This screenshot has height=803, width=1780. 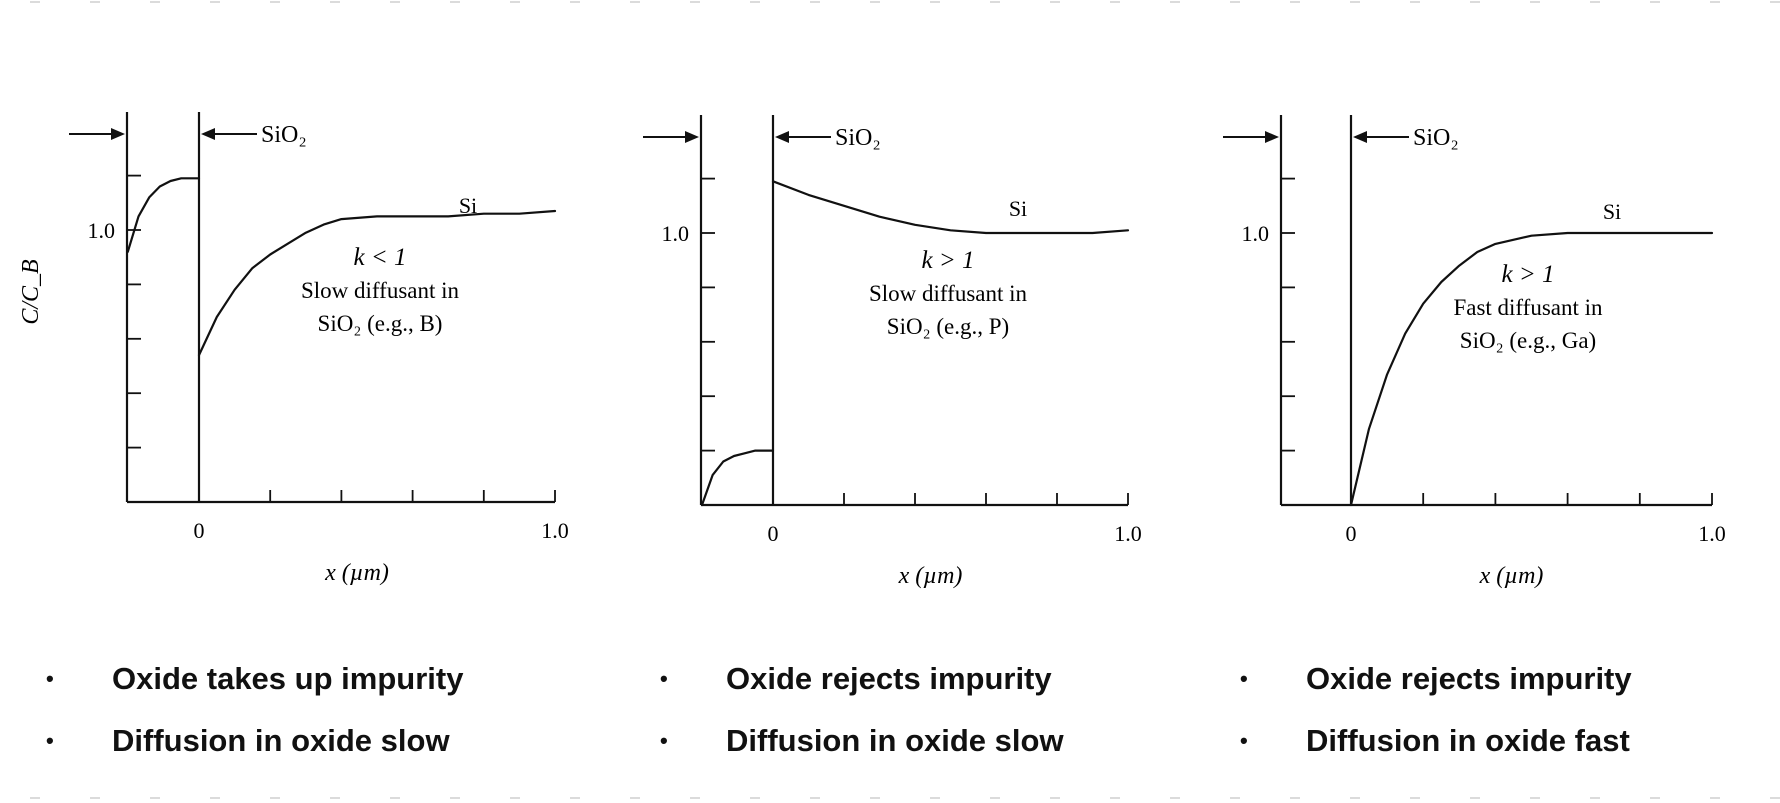 What do you see at coordinates (380, 257) in the screenshot?
I see `k-label: k < 1` at bounding box center [380, 257].